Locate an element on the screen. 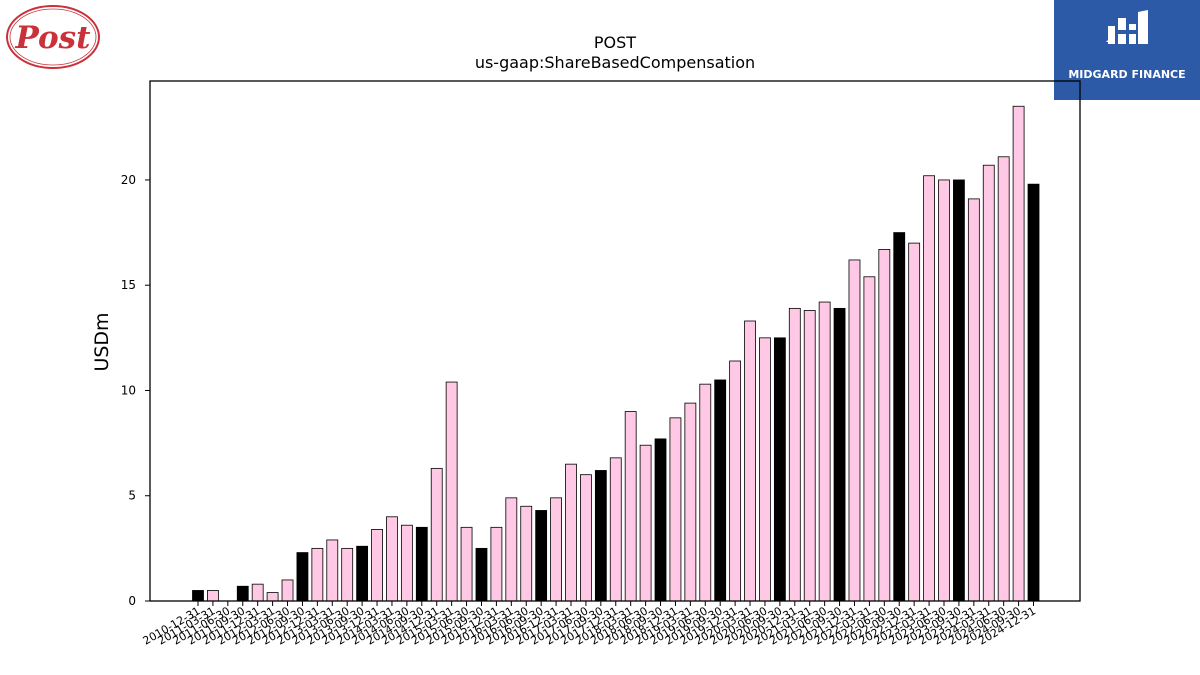  midgard-finance-logo: MIDGARD FINANCE is located at coordinates (1127, 50).